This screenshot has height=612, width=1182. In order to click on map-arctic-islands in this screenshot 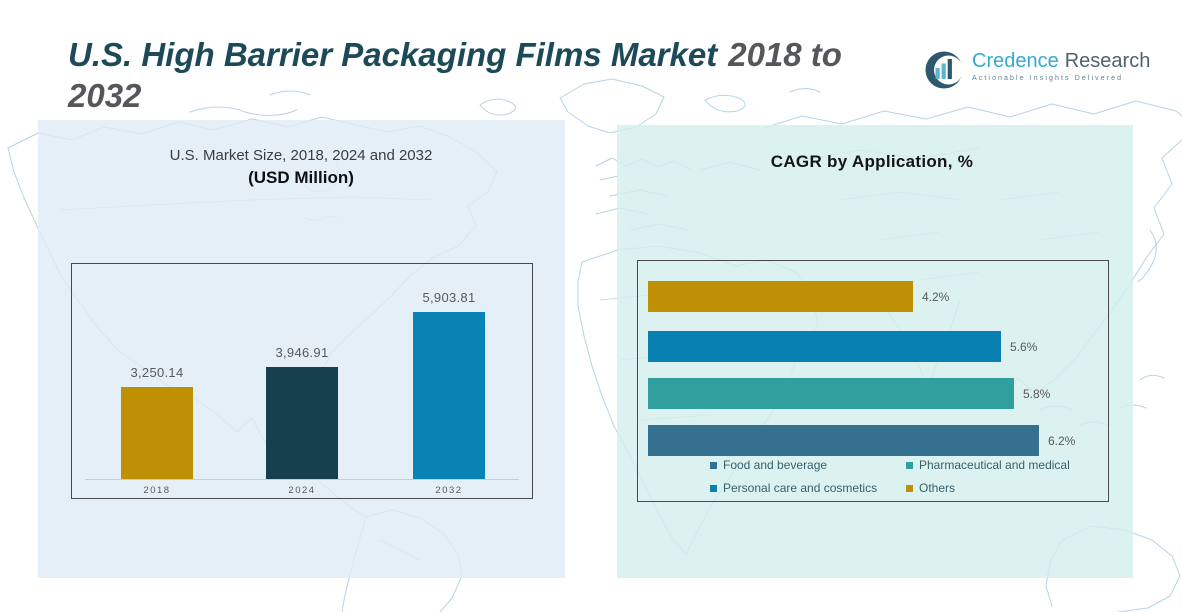, I will do `click(505, 102)`.